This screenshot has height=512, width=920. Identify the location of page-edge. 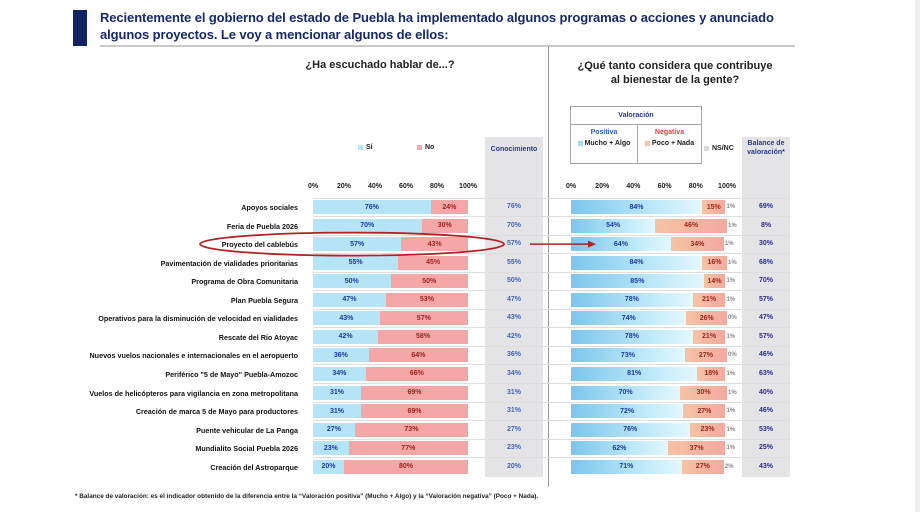
(917, 256).